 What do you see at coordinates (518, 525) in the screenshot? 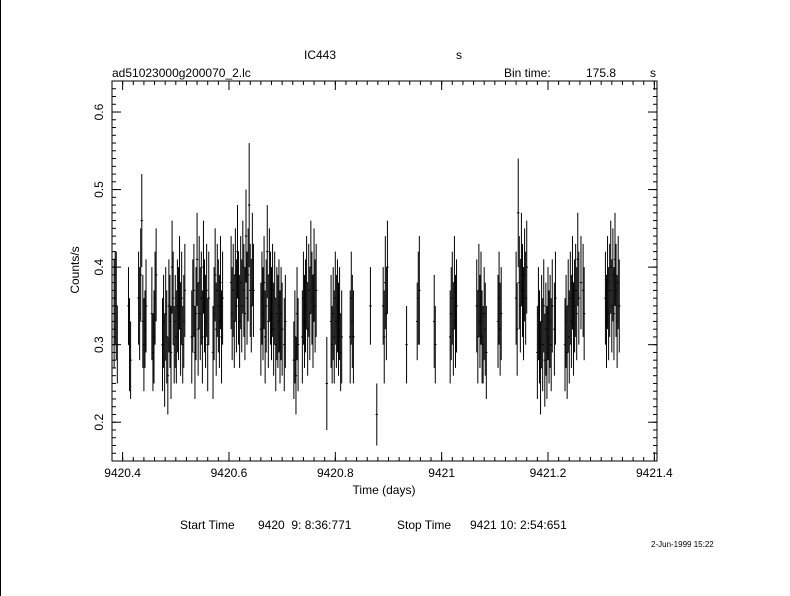
I see `stop-time-value: 9421 10: 2:54:651` at bounding box center [518, 525].